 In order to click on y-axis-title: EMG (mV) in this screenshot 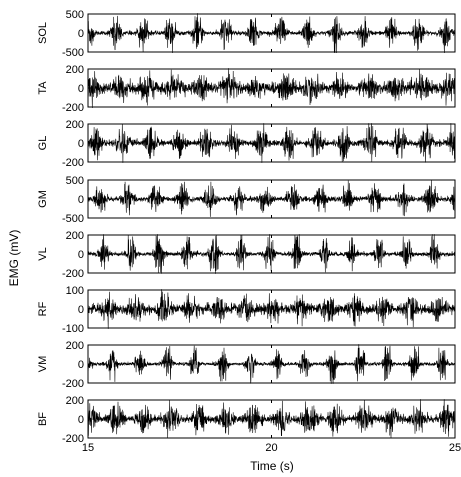, I will do `click(14, 258)`.